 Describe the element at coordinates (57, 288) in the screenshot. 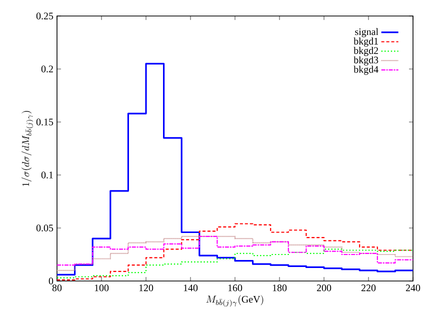

I see `x-tick-label: 80` at that location.